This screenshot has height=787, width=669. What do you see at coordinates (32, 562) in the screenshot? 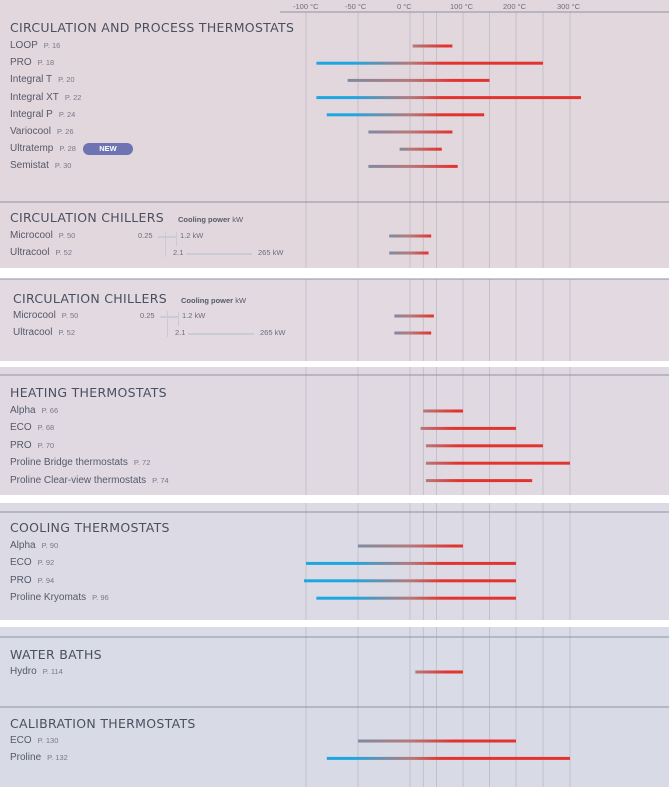
I see `row-label: ECO P. 92` at bounding box center [32, 562].